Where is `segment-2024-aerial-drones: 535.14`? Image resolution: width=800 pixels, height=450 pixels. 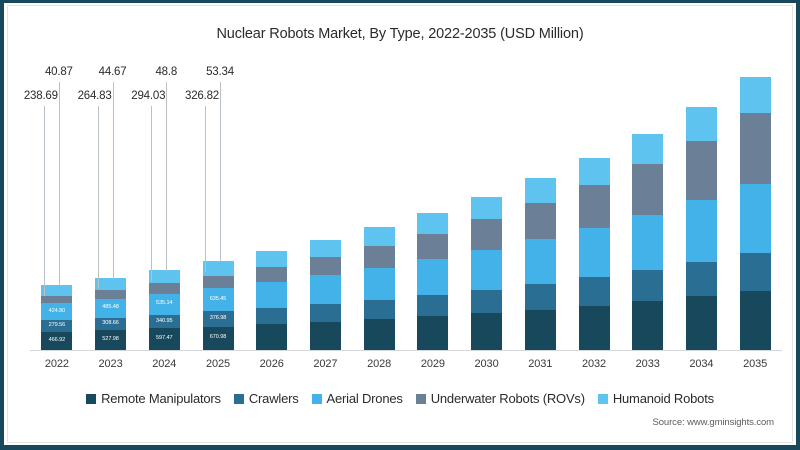 segment-2024-aerial-drones: 535.14 is located at coordinates (164, 304).